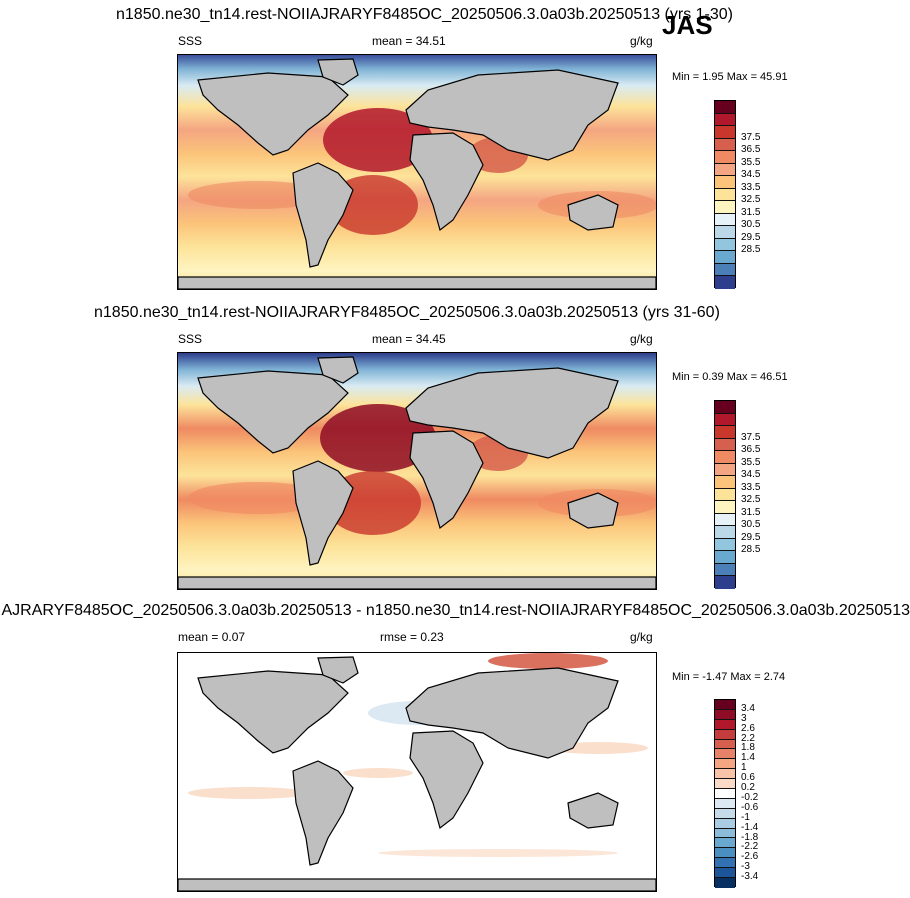  I want to click on colorbar-tick-label: -3.4, so click(750, 877).